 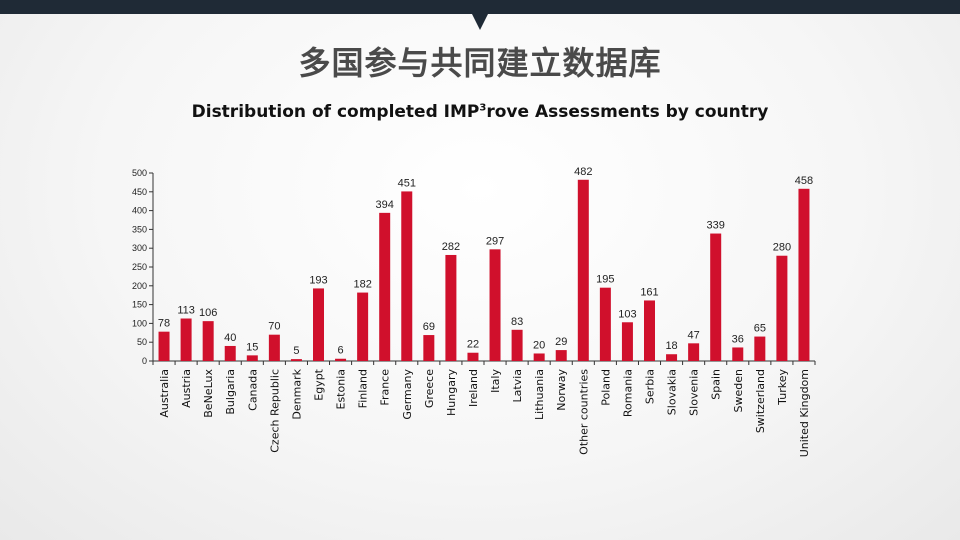 I want to click on x-tick-label: Serbia, so click(x=650, y=386).